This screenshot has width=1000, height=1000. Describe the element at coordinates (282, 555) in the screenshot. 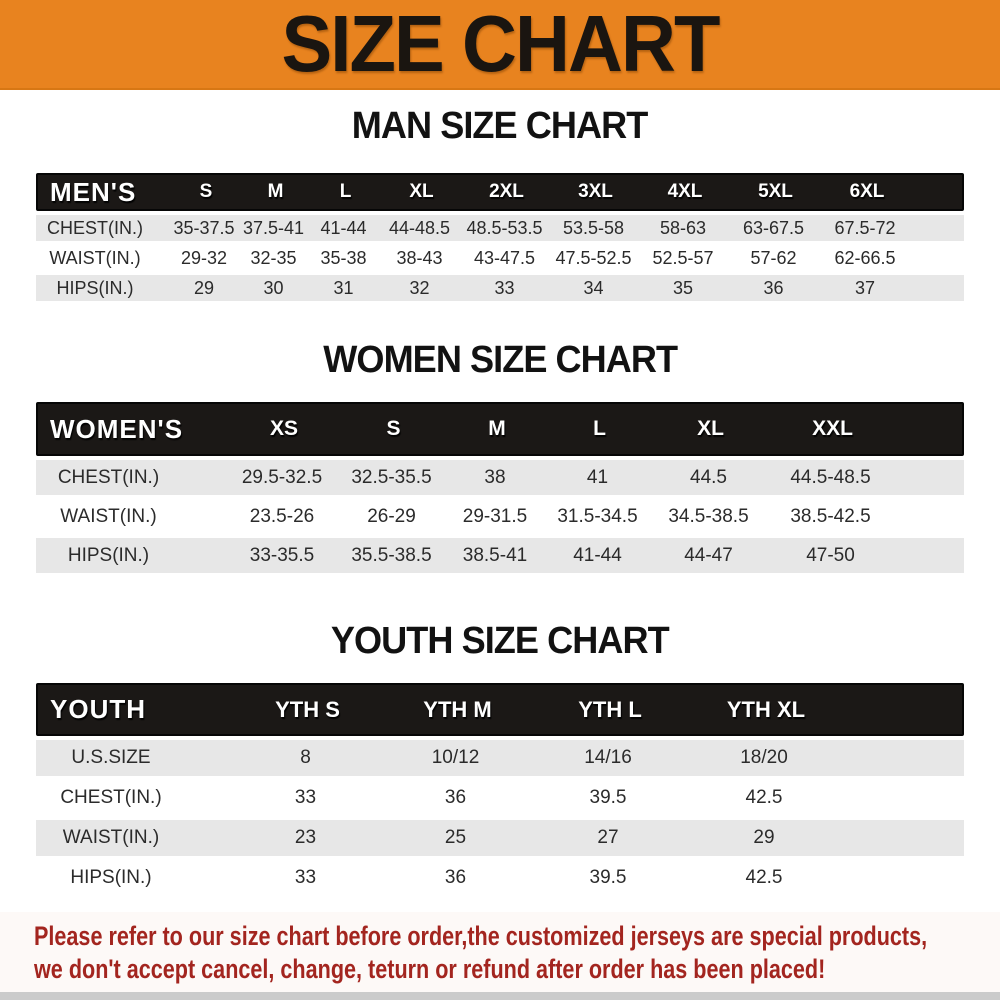

I see `table-cell: 33-35.5` at that location.